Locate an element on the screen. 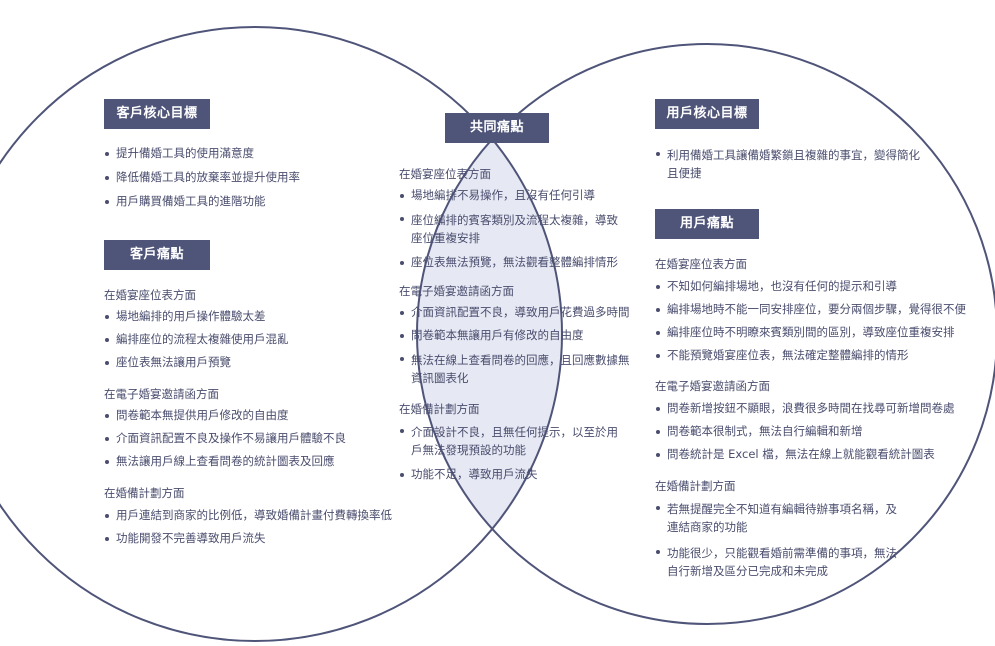  list-item: 場地編排不易操作，且沒有任何引導 is located at coordinates (511, 195).